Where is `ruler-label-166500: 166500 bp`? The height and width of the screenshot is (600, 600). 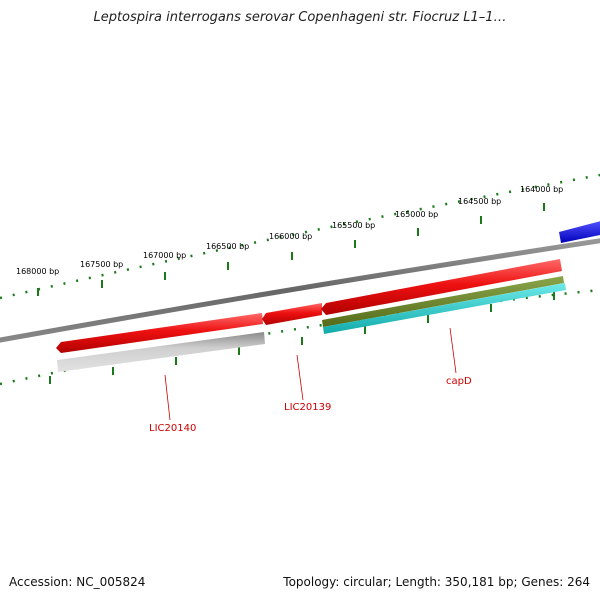 ruler-label-166500: 166500 bp is located at coordinates (227, 246).